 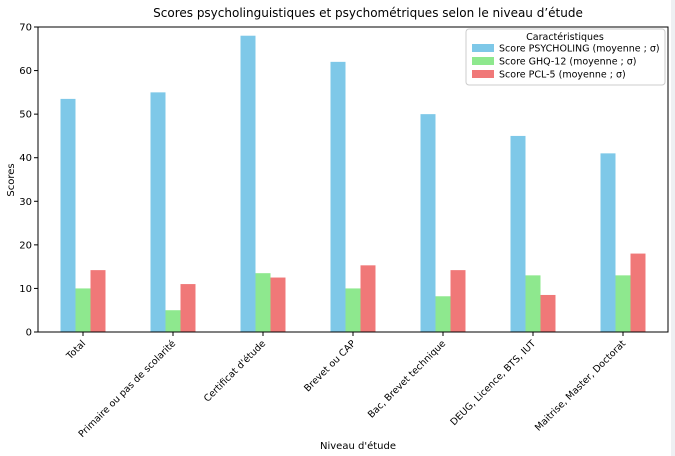 What do you see at coordinates (25, 245) in the screenshot?
I see `y-tick-label-2: 20` at bounding box center [25, 245].